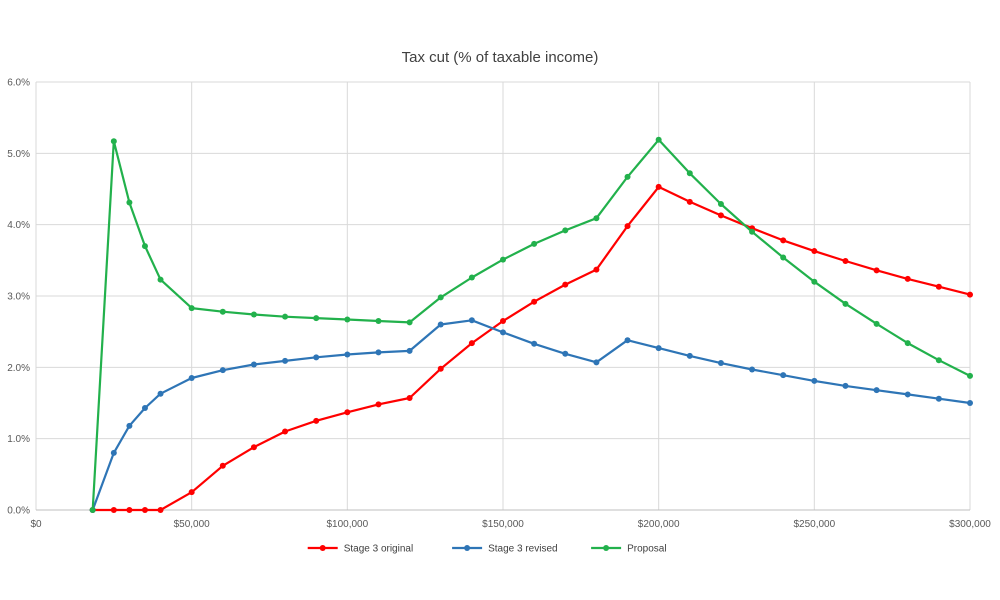 This screenshot has width=1000, height=600. What do you see at coordinates (322, 548) in the screenshot?
I see `legend-marker-stage3-original` at bounding box center [322, 548].